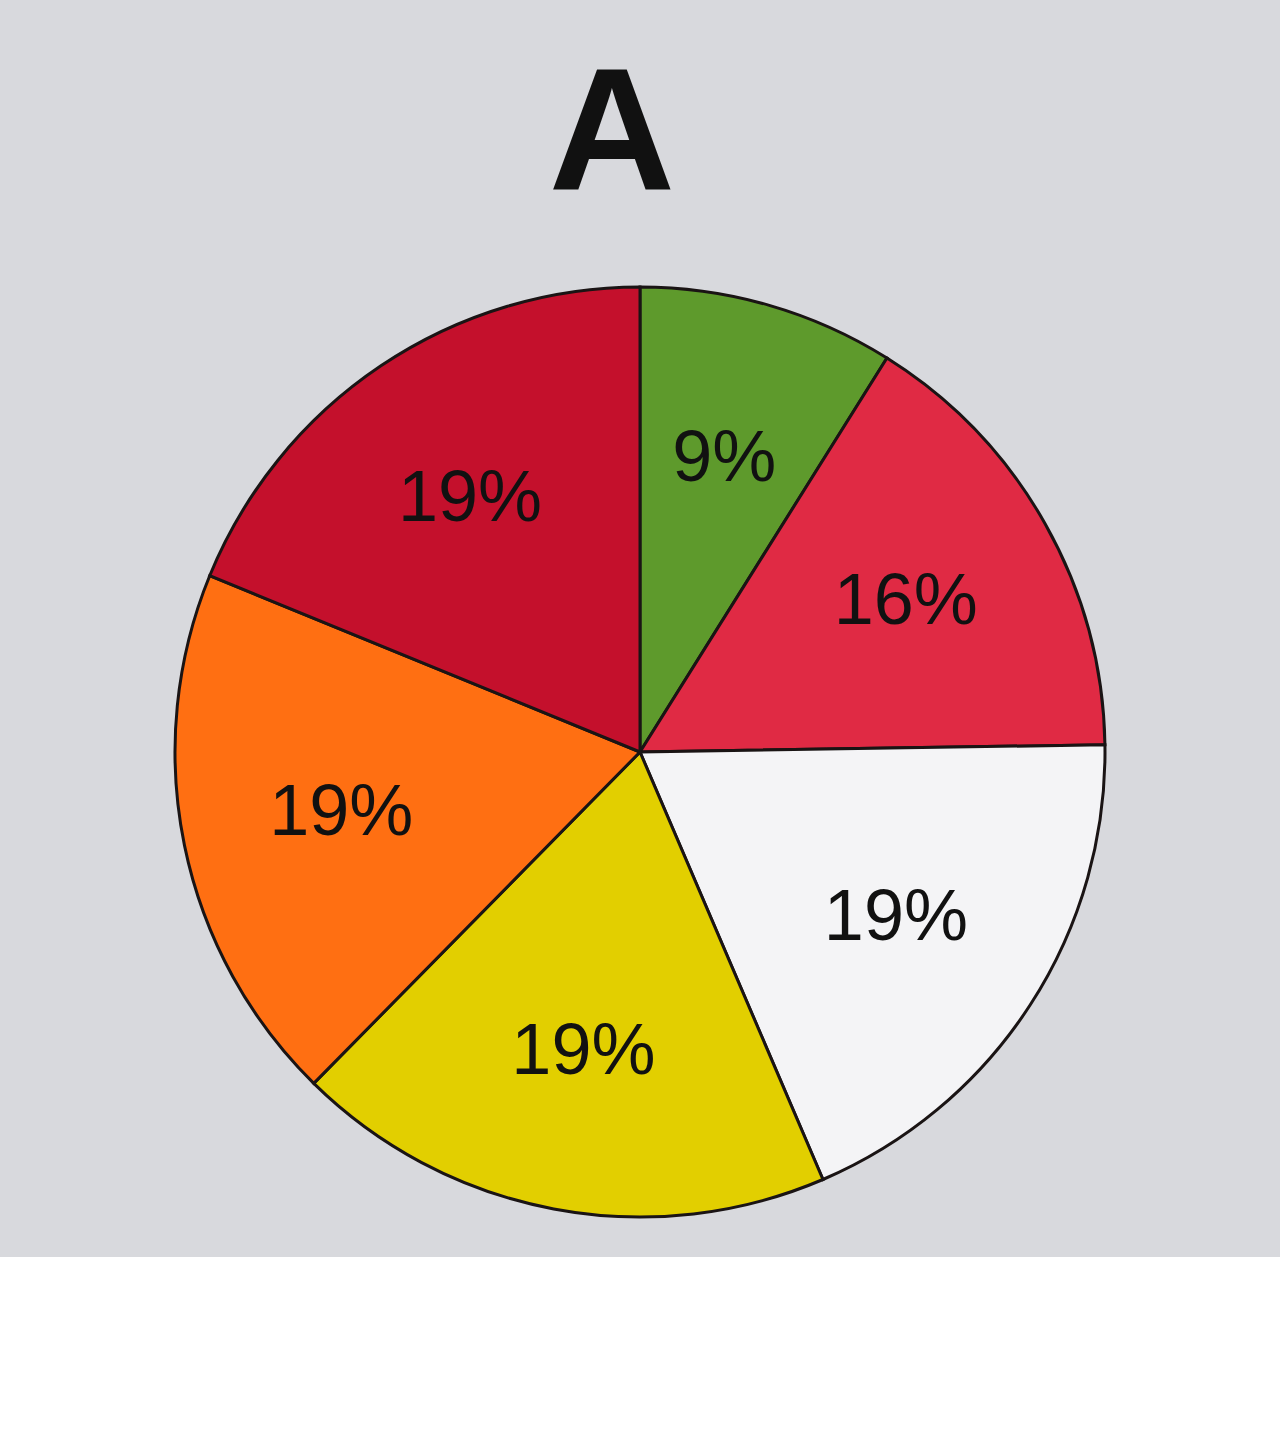 The height and width of the screenshot is (1436, 1280). Describe the element at coordinates (612, 129) in the screenshot. I see `chart-title: A` at that location.